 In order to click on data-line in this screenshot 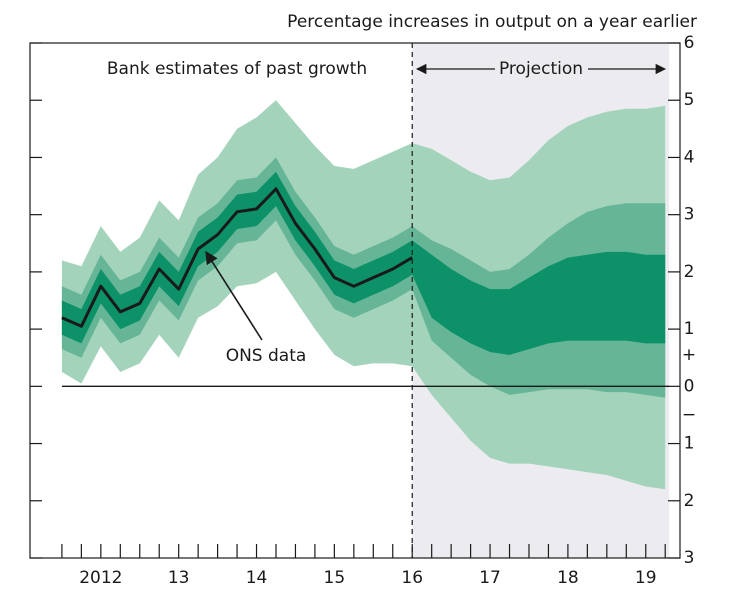, I will do `click(237, 257)`.